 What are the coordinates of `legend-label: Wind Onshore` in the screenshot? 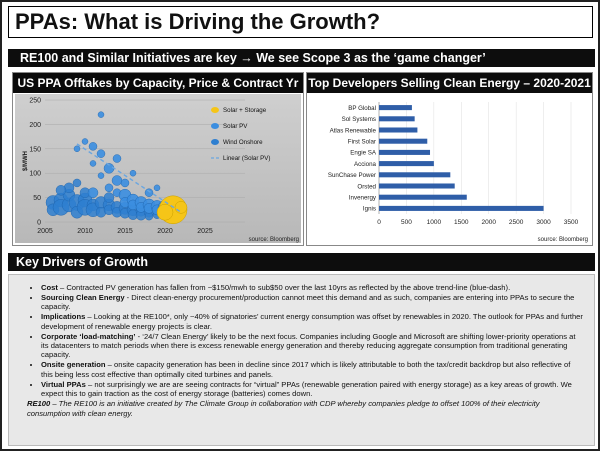 It's located at (243, 142).